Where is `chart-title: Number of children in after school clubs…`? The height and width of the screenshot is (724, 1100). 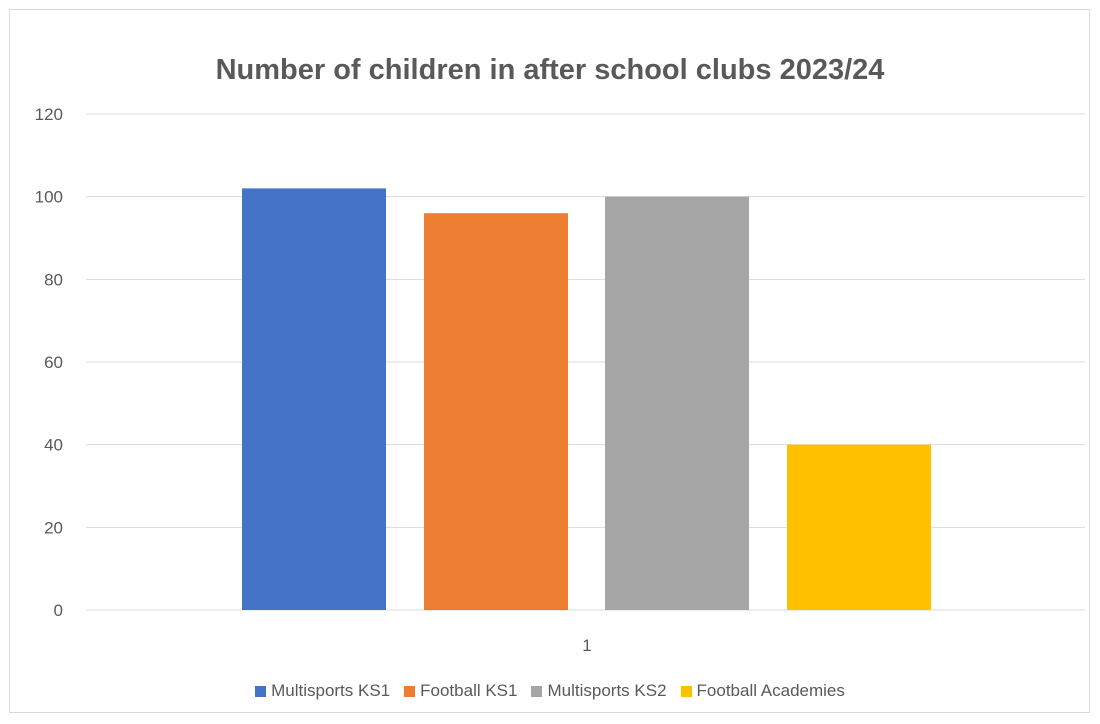 chart-title: Number of children in after school clubs… is located at coordinates (550, 70).